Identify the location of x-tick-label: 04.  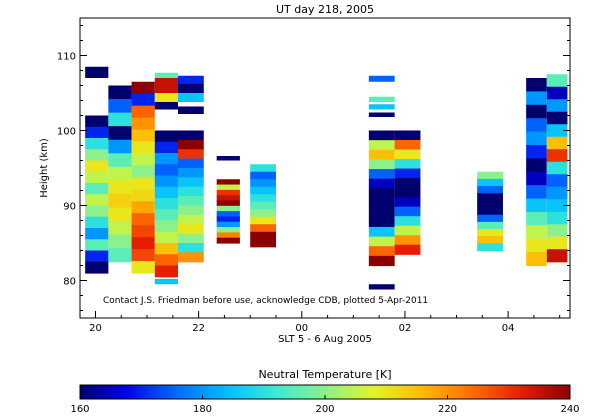
(508, 328).